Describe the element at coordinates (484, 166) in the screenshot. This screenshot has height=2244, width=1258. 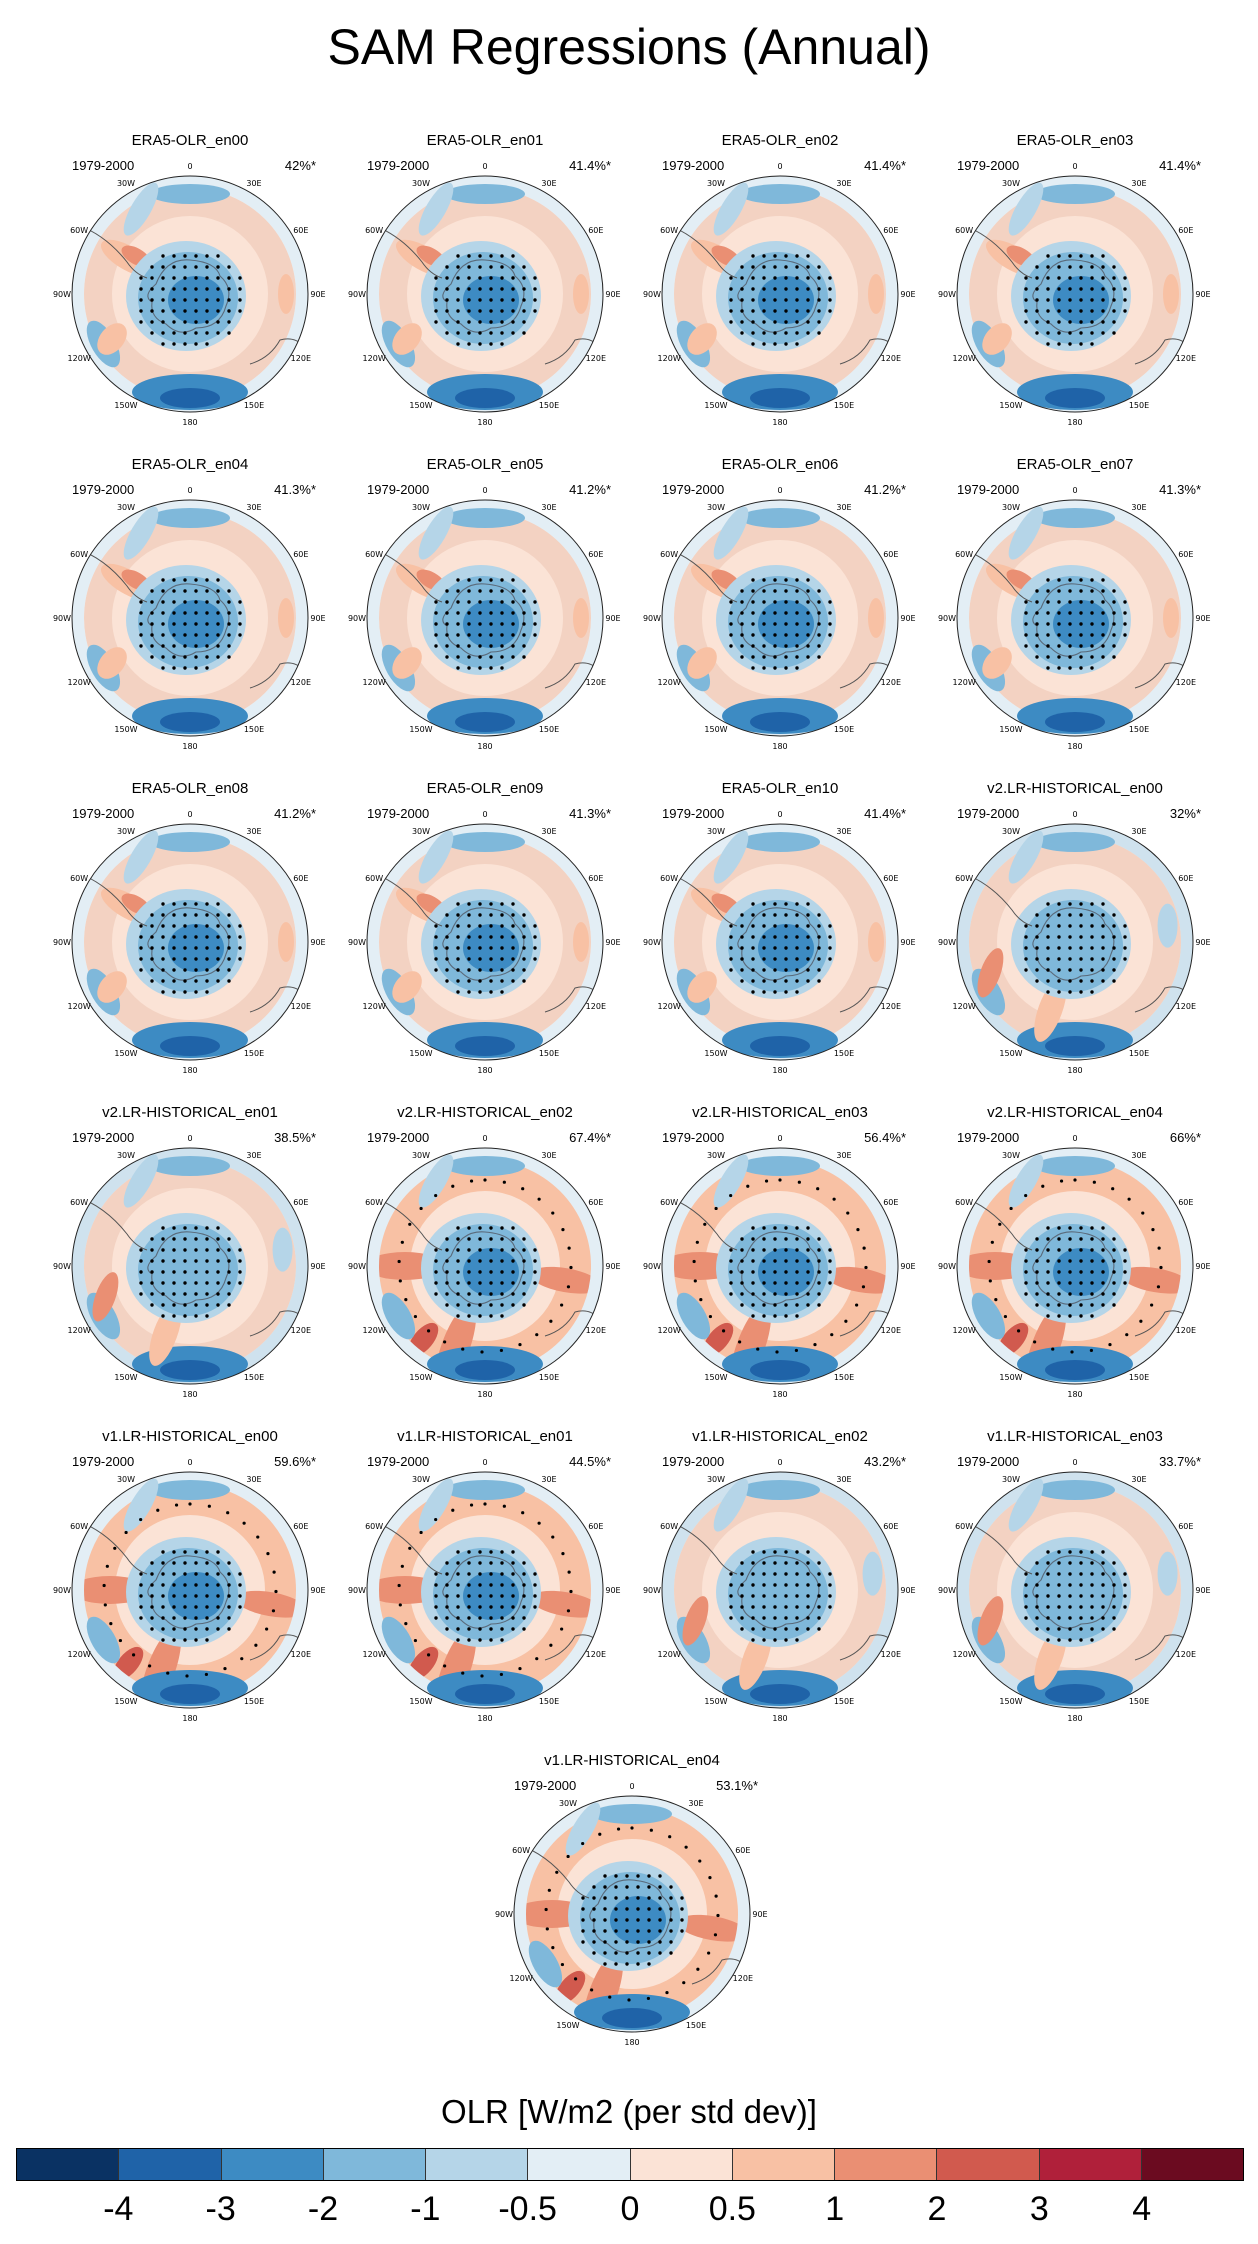
I see `longitude-label: 0` at that location.